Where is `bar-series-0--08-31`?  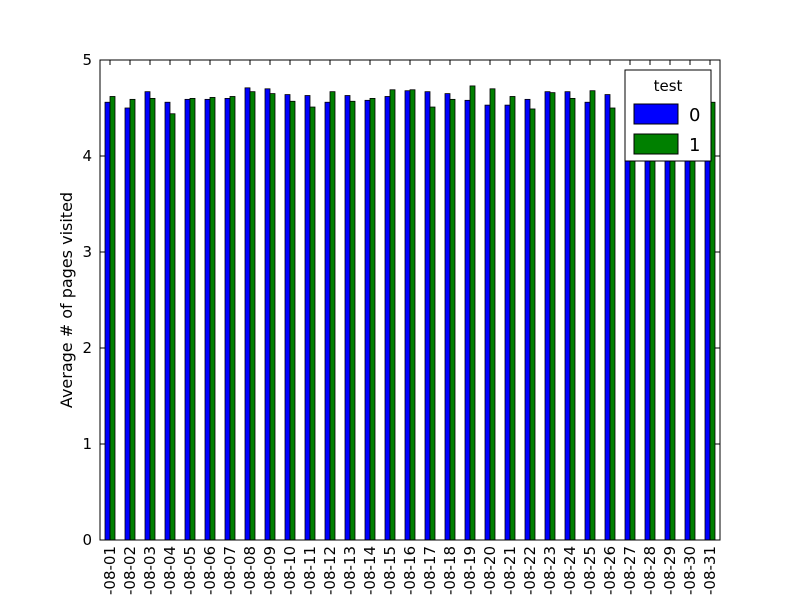 bar-series-0--08-31 is located at coordinates (707, 321).